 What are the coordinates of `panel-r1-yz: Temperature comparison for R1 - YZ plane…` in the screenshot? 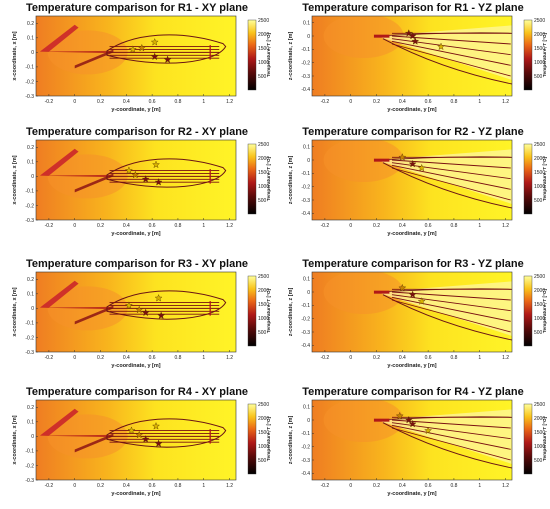 It's located at (413, 61).